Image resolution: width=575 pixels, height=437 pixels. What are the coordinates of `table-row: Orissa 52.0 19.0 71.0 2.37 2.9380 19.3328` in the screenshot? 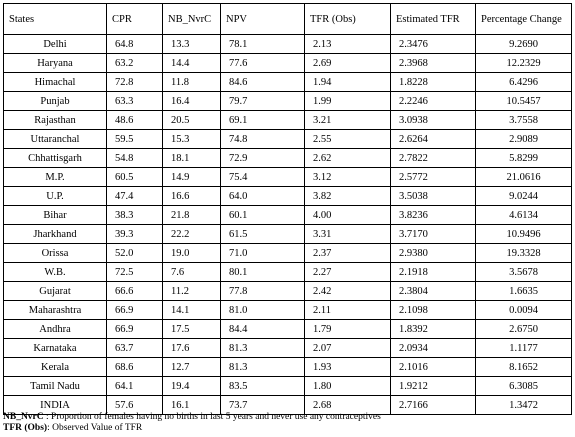 It's located at (287, 253).